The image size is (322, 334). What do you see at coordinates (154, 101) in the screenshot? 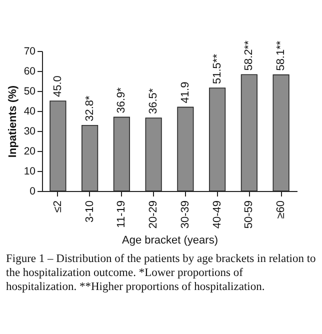
I see `data-label: 36.5*` at bounding box center [154, 101].